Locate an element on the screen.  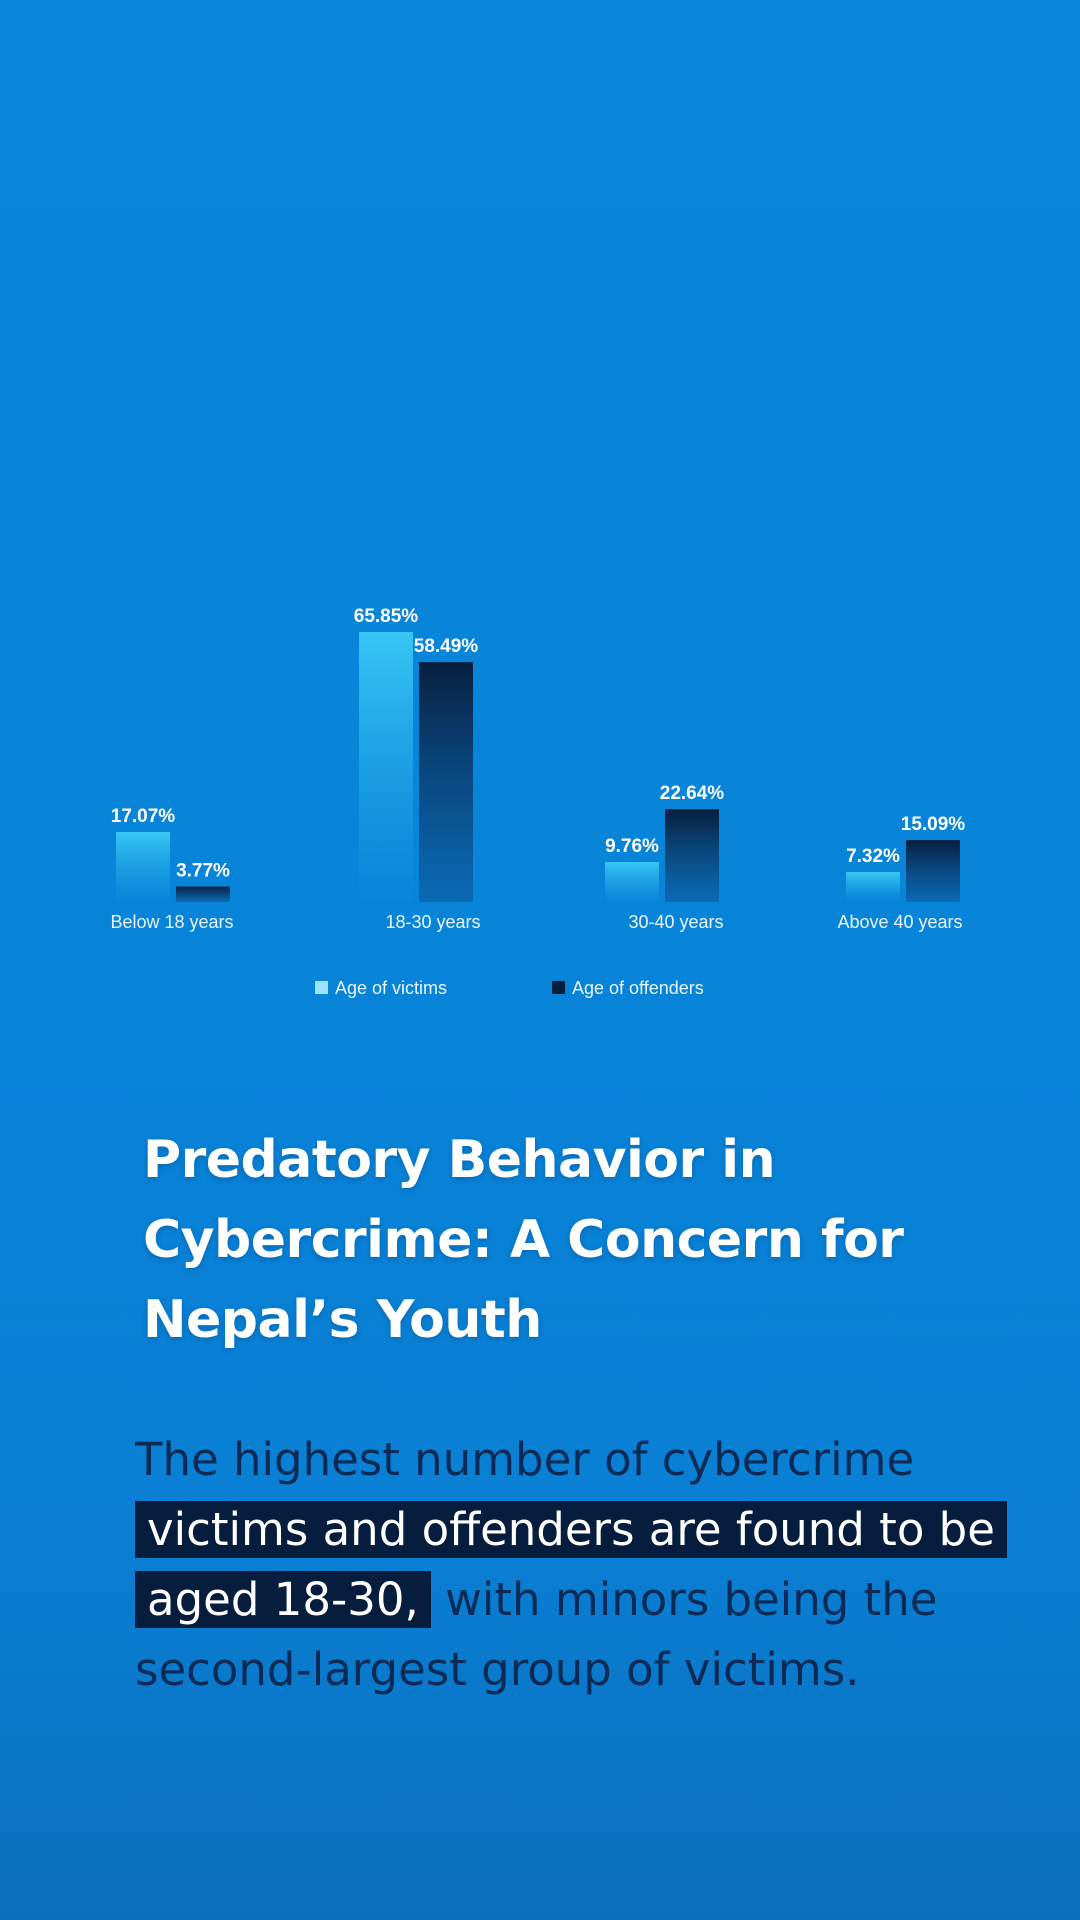
value-label-victims-0: 17.07% is located at coordinates (143, 816).